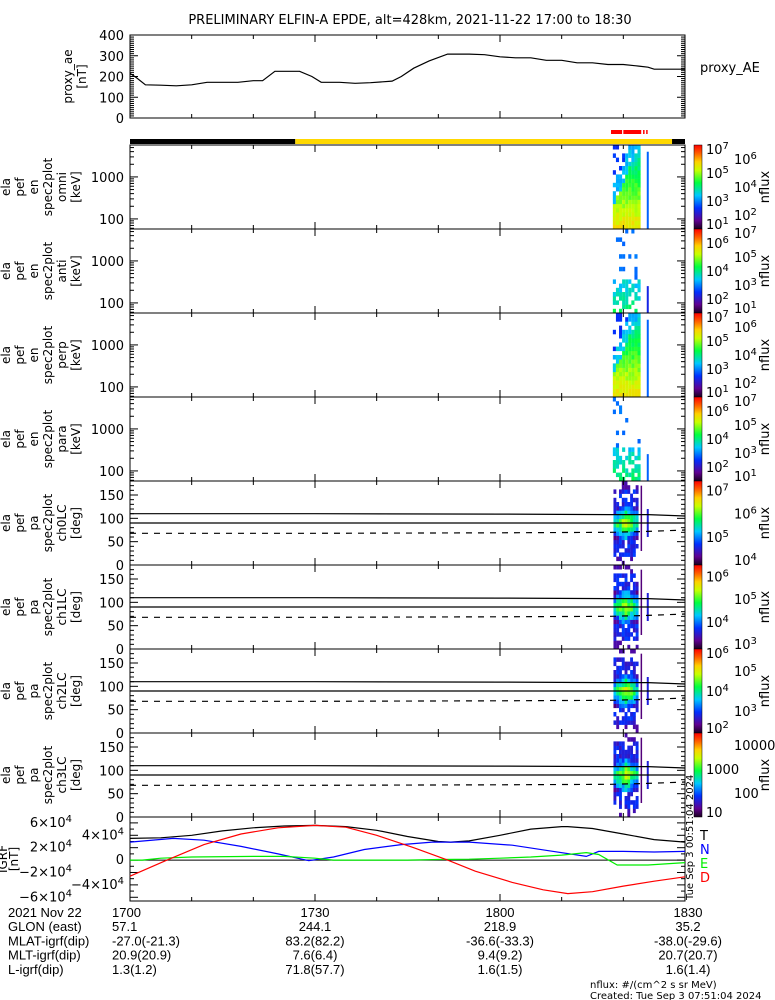  I want to click on orbit-value: 20.9(20.9), so click(141, 955).